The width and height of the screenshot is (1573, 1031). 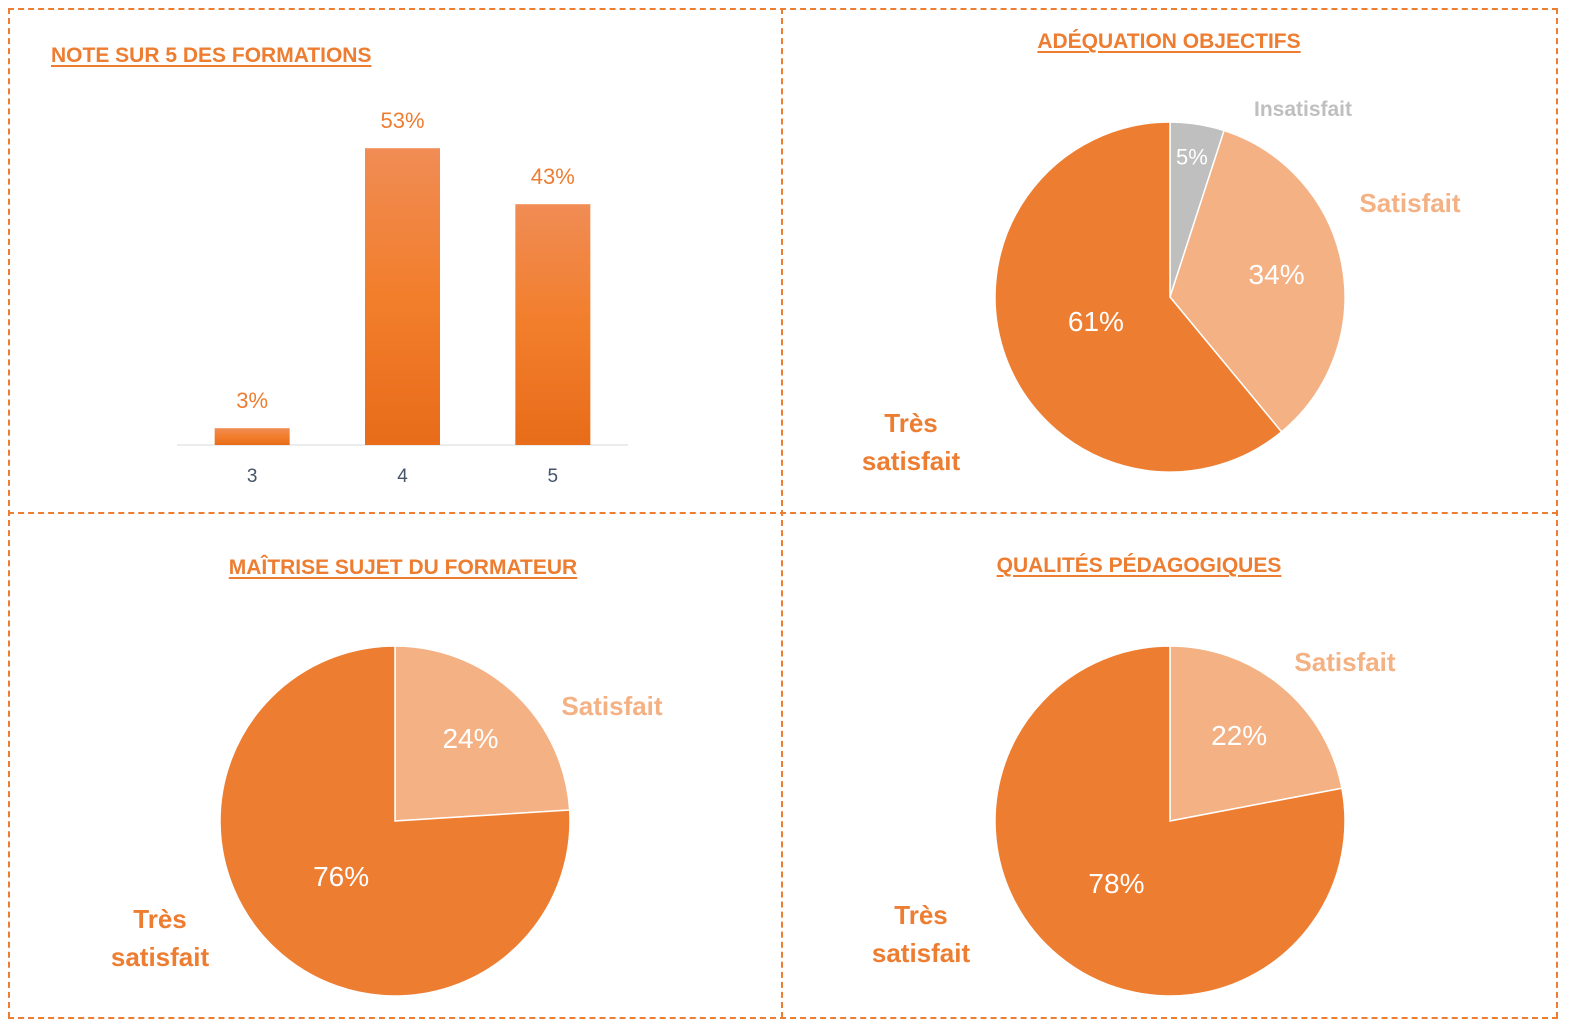 What do you see at coordinates (1169, 41) in the screenshot?
I see `chart-title: ADÉQUATION OBJECTIFS` at bounding box center [1169, 41].